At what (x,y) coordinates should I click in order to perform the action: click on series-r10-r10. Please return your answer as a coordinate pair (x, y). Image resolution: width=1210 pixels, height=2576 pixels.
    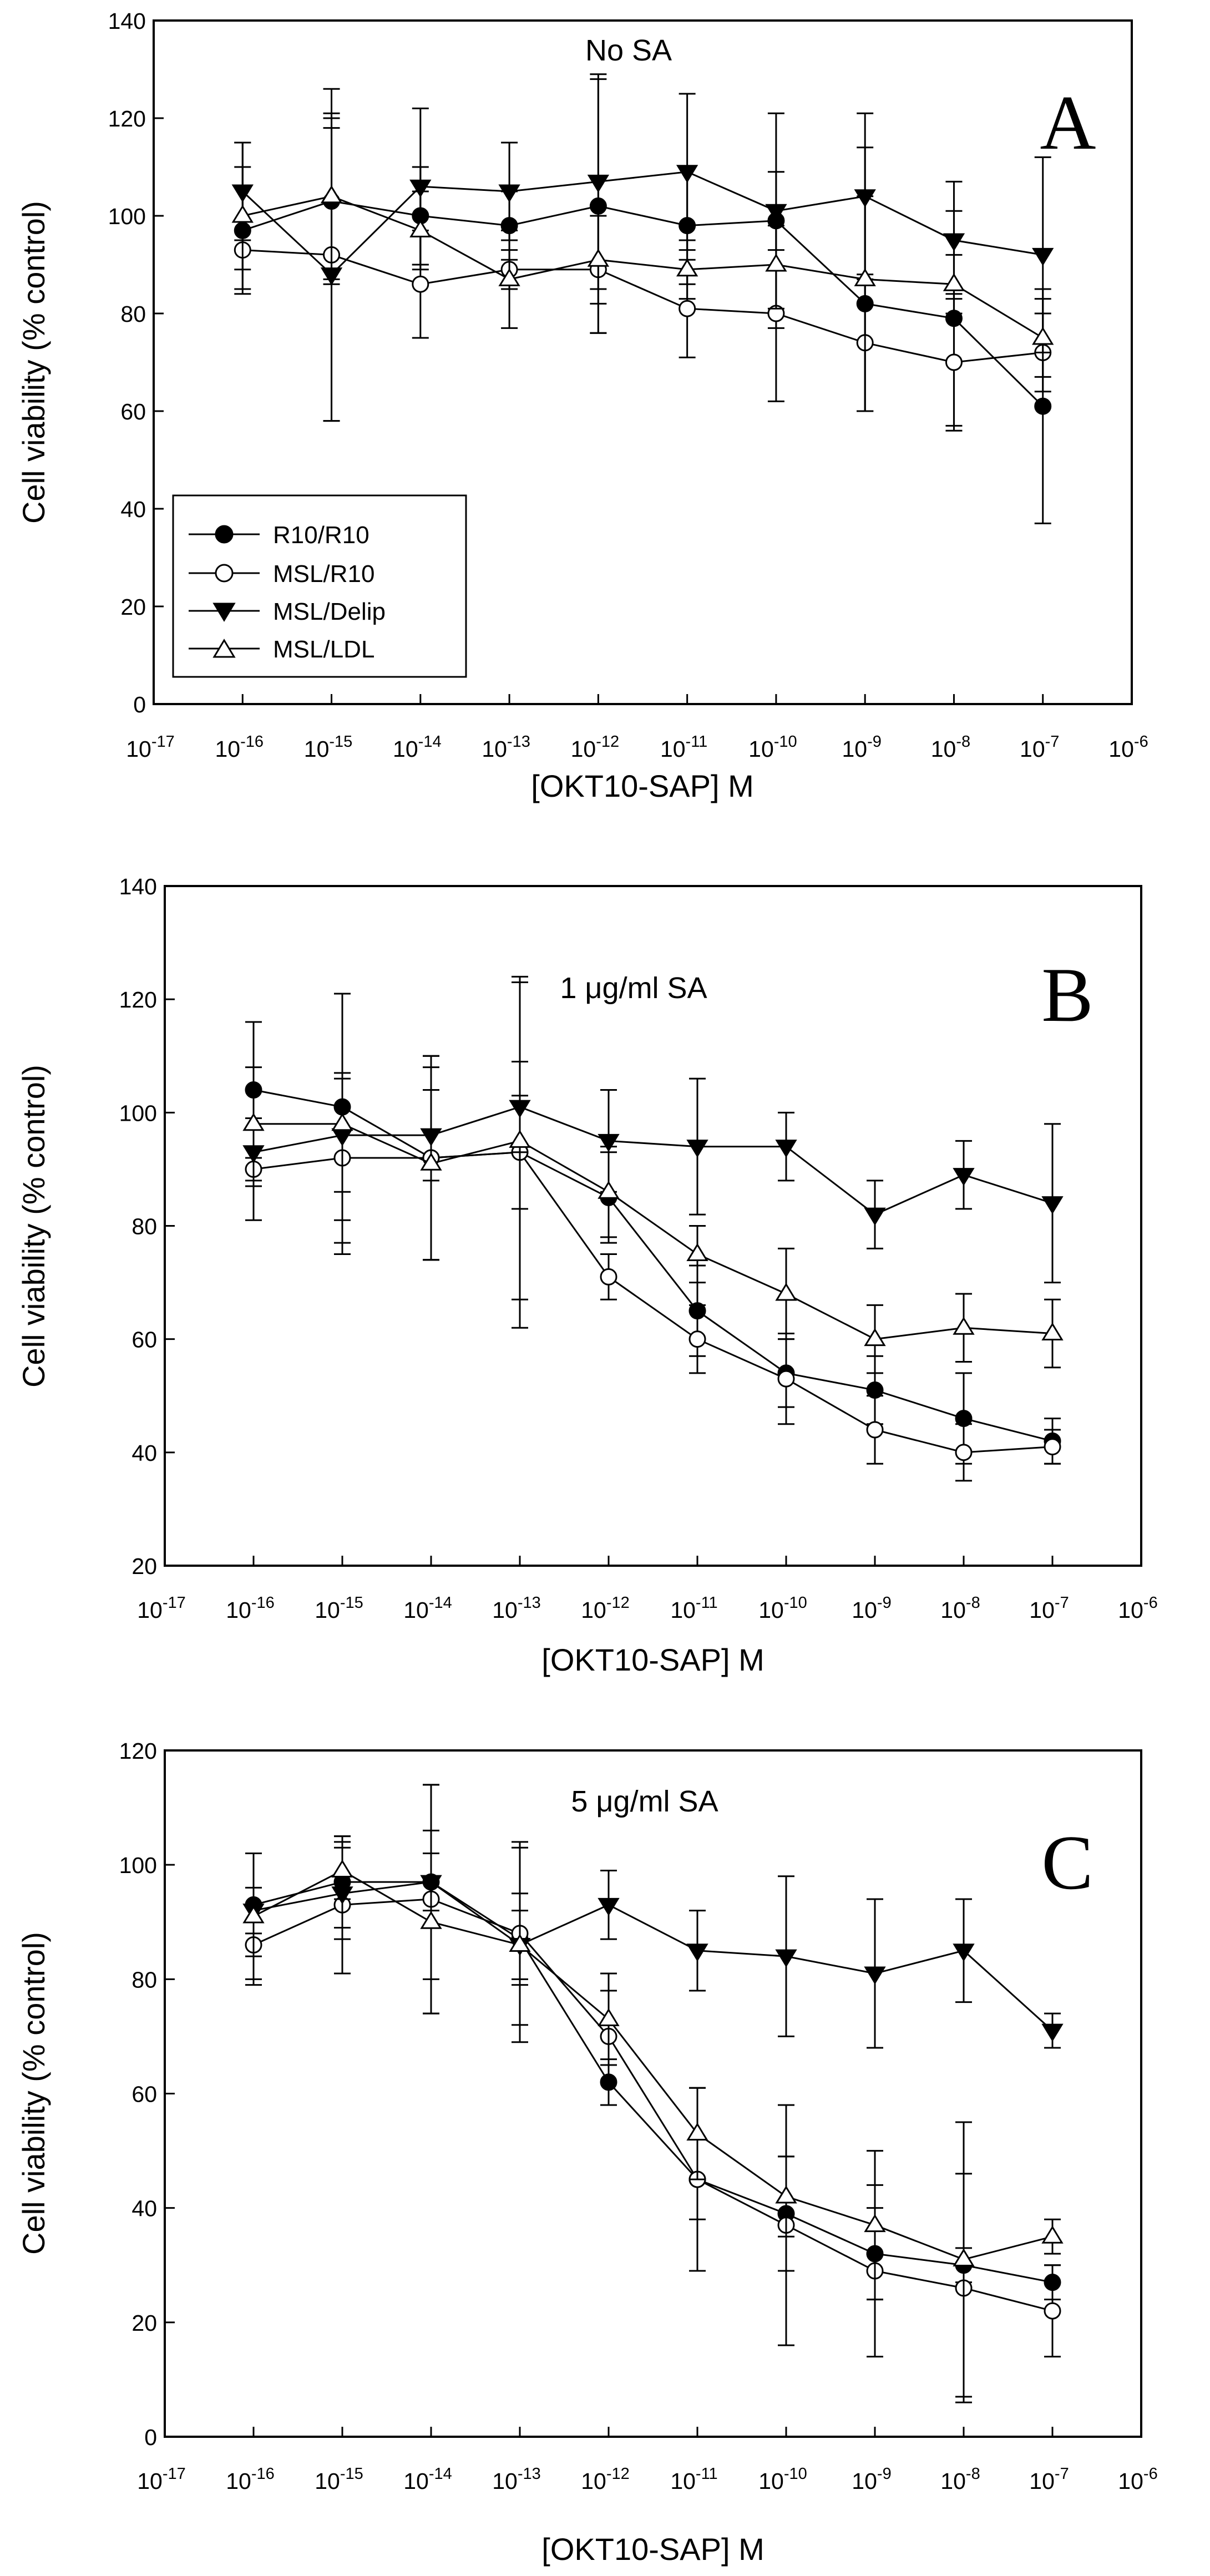
    Looking at the image, I should click on (653, 2042).